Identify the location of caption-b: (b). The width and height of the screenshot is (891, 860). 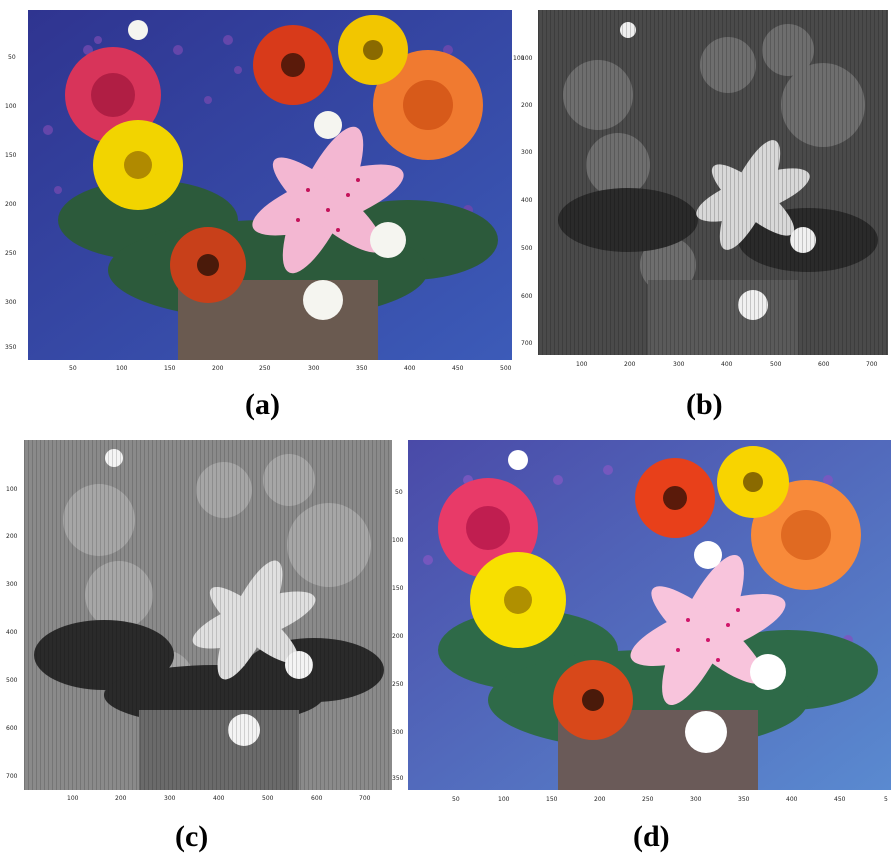
(704, 404).